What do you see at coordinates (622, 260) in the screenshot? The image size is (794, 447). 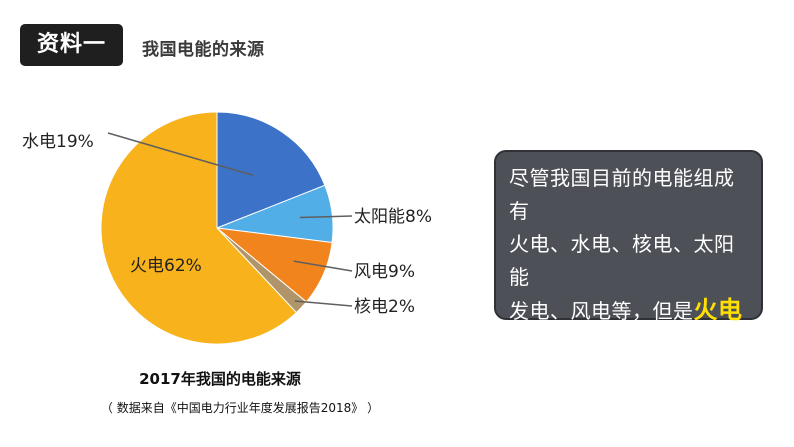 I see `callout-line-2: 火电、水电、核电、太阳能` at bounding box center [622, 260].